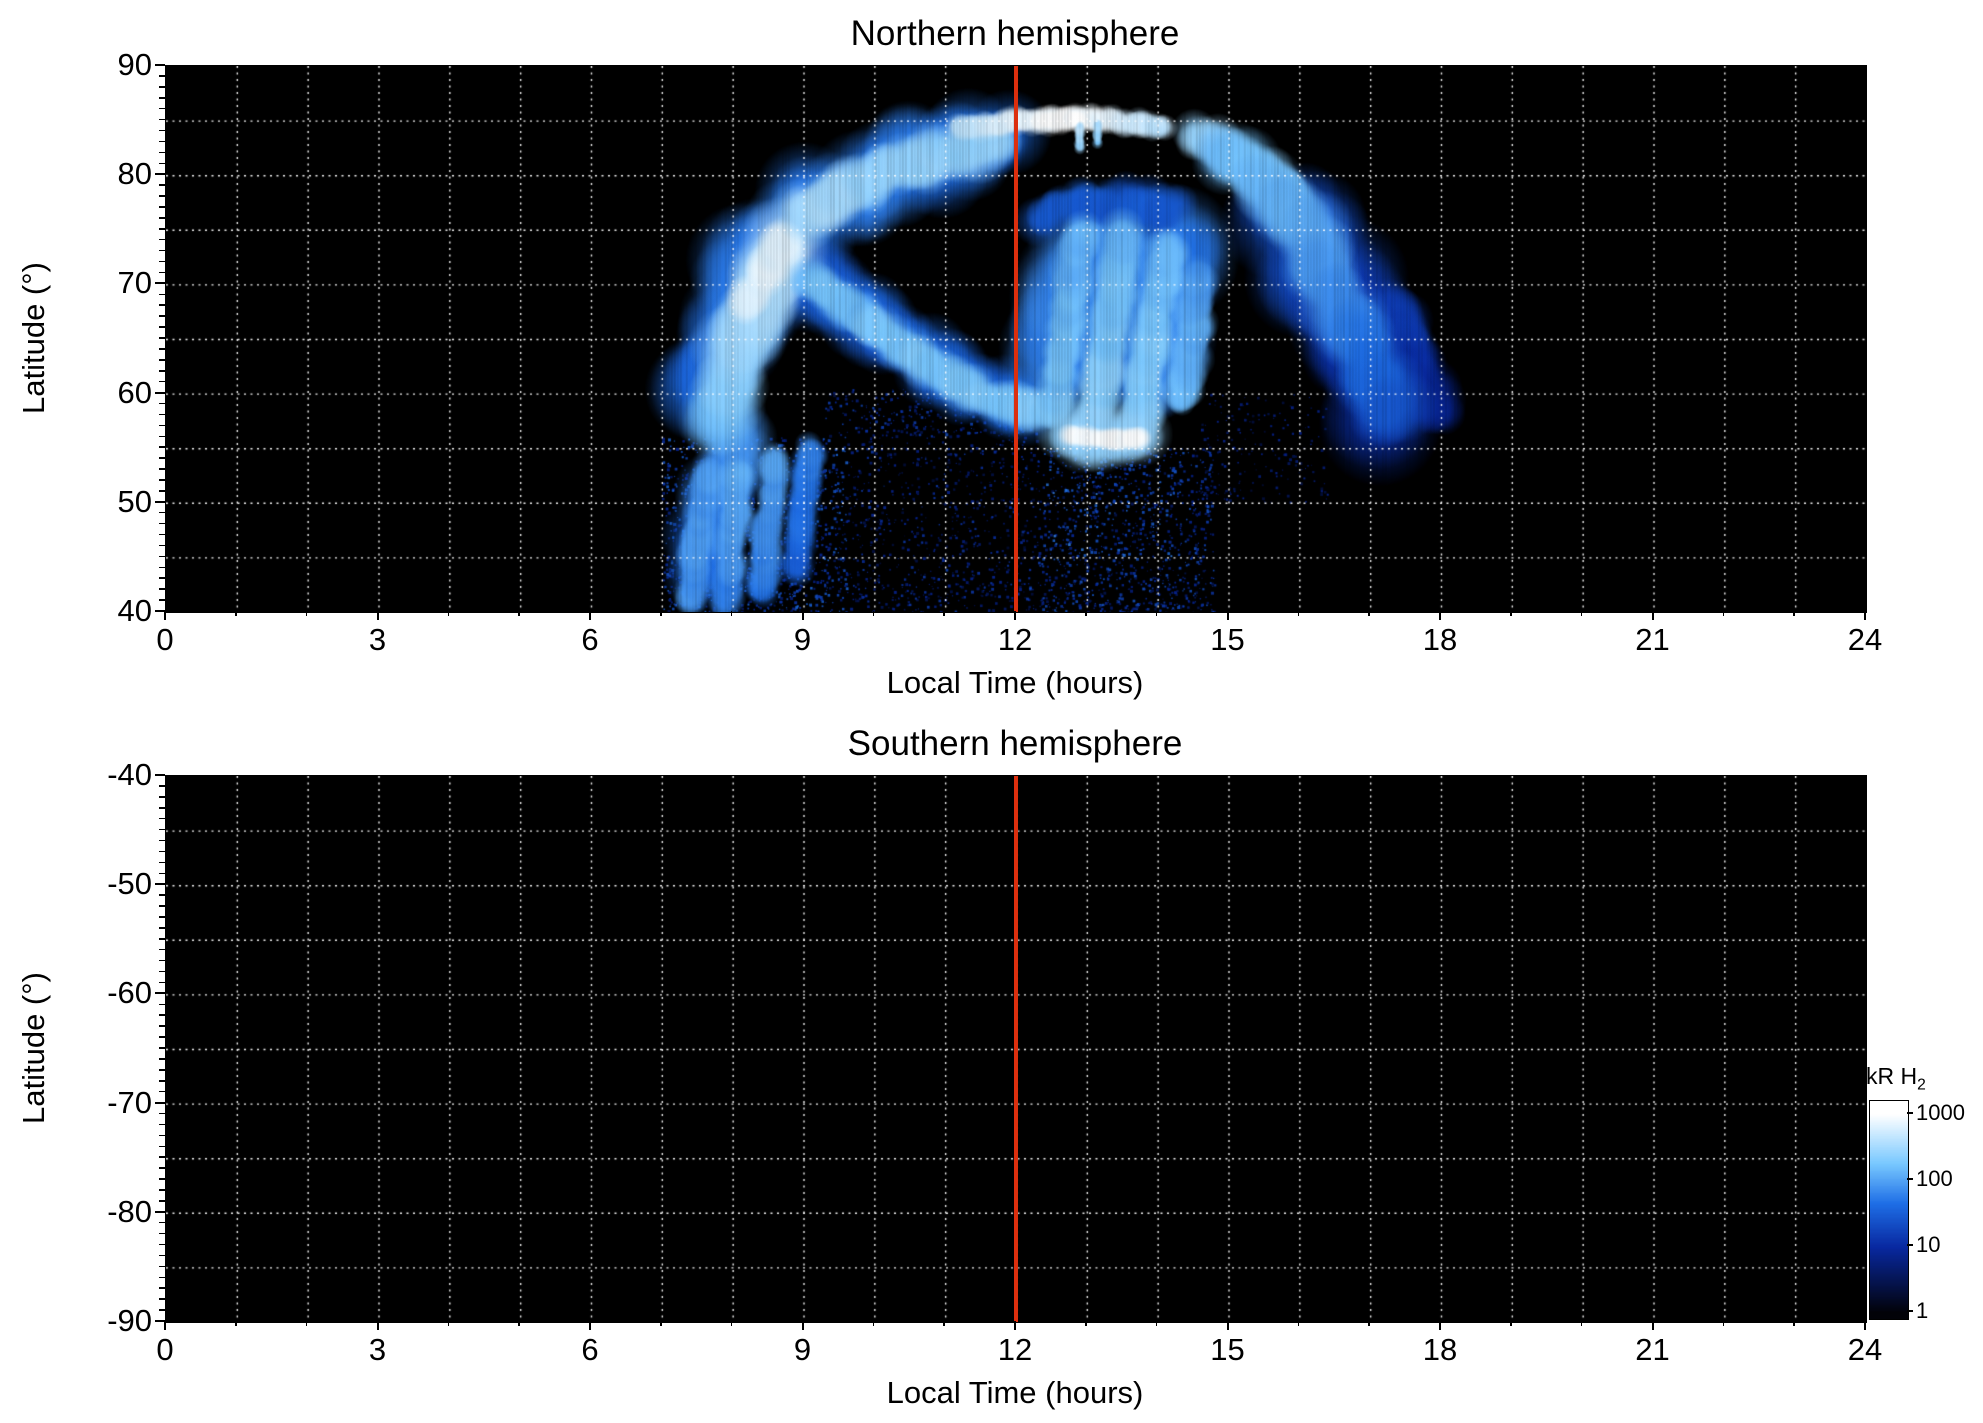 This screenshot has width=1983, height=1423. What do you see at coordinates (129, 1102) in the screenshot?
I see `y-tick-label: -70` at bounding box center [129, 1102].